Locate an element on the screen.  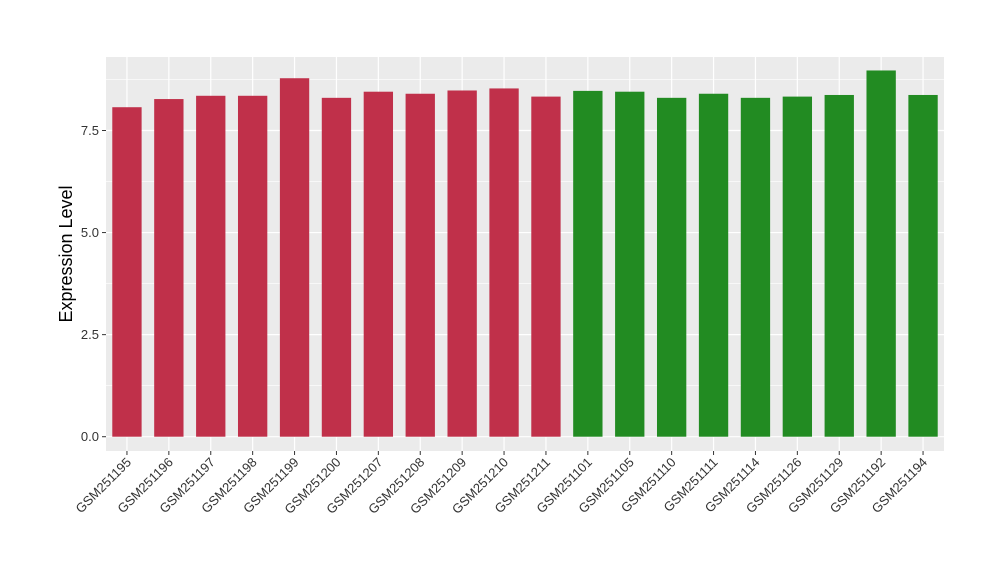
y-axis-title: Expression Level is located at coordinates (66, 253).